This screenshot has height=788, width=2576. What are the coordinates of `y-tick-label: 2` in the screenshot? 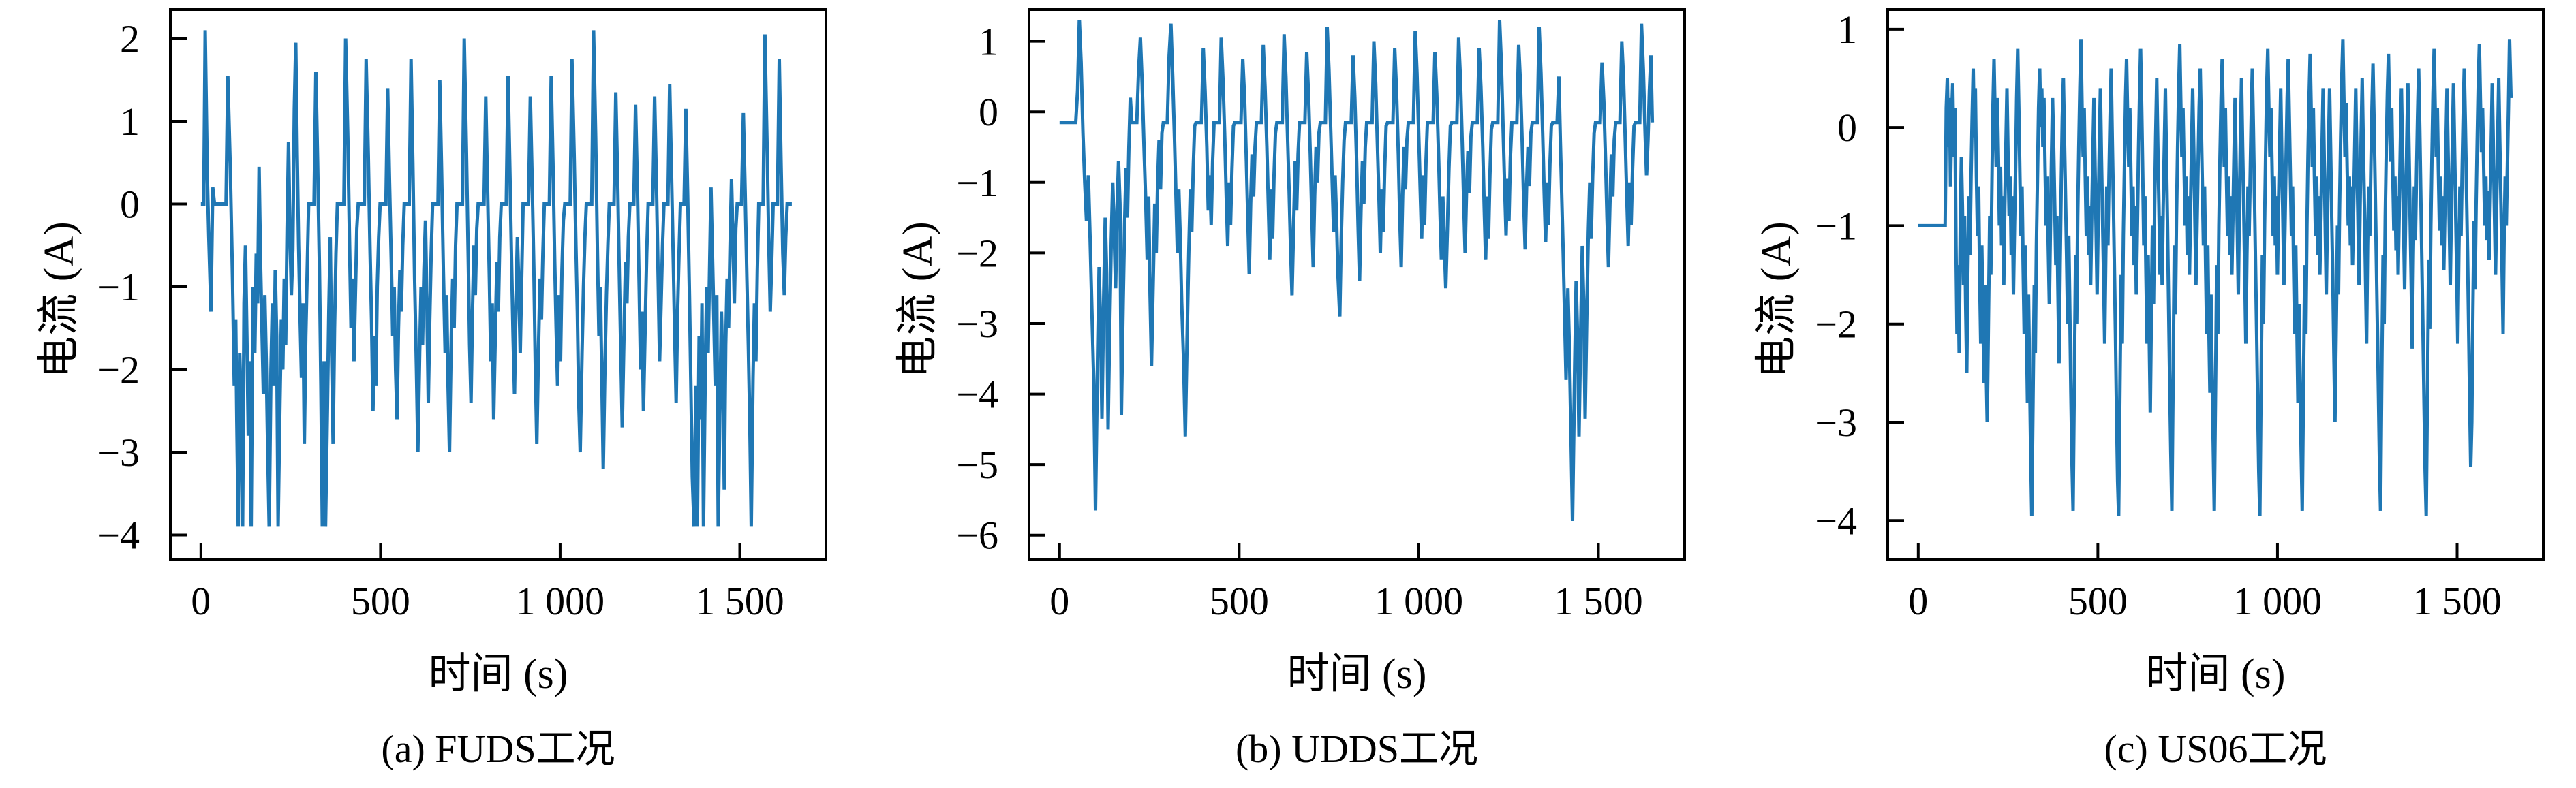 It's located at (130, 39).